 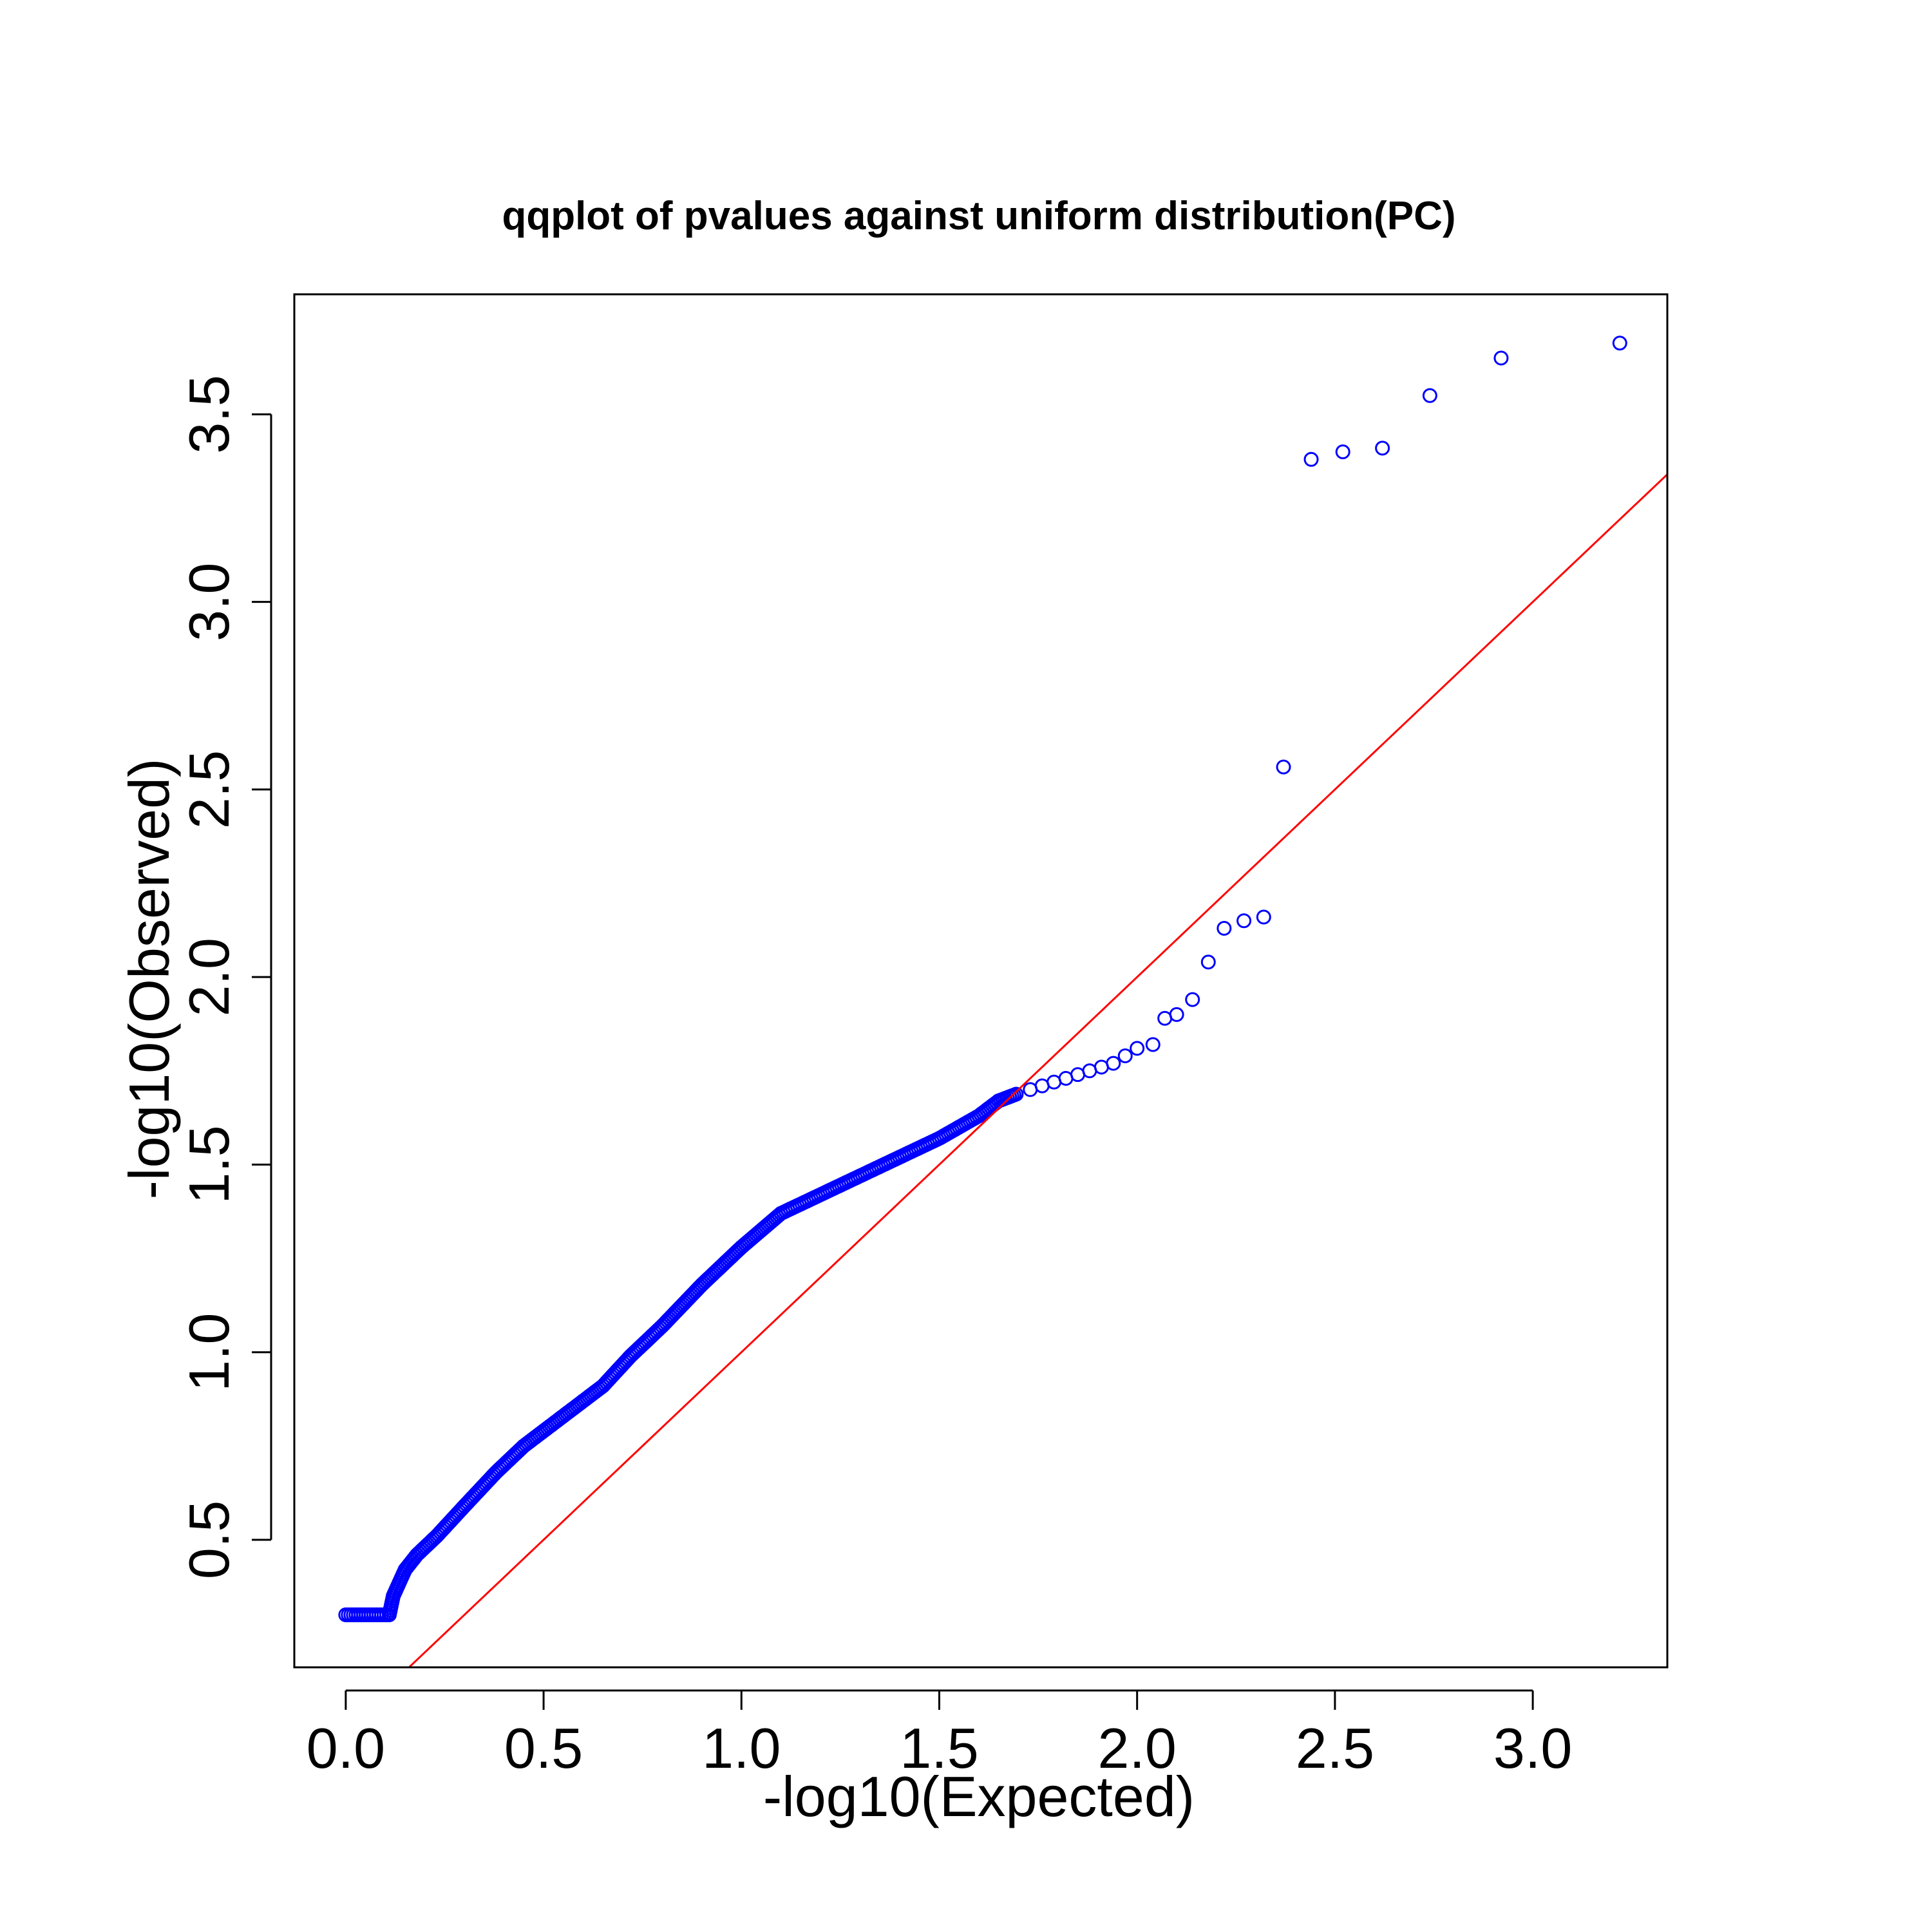 I want to click on y-tick-label: 2.0, so click(x=209, y=977).